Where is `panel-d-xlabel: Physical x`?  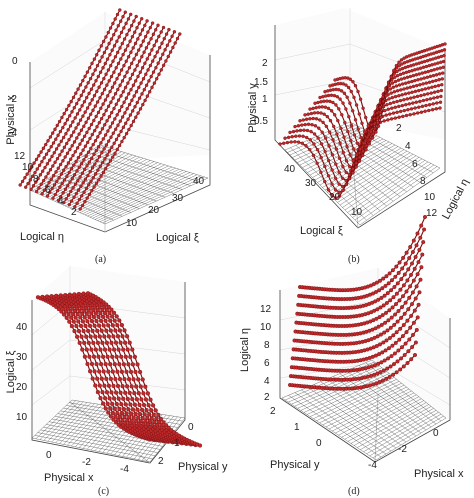 panel-d-xlabel: Physical x is located at coordinates (439, 474).